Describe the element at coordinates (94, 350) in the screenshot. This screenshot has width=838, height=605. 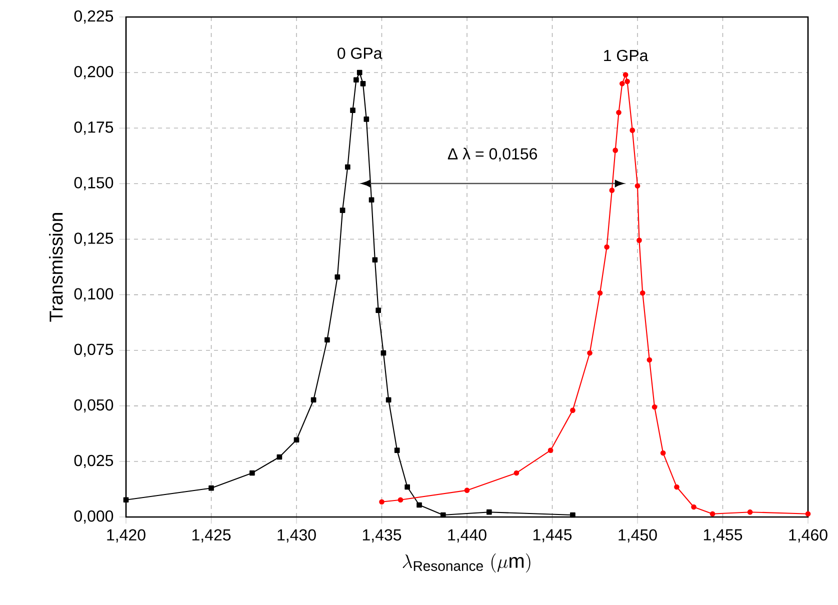
I see `y-tick-label: 0,075` at that location.